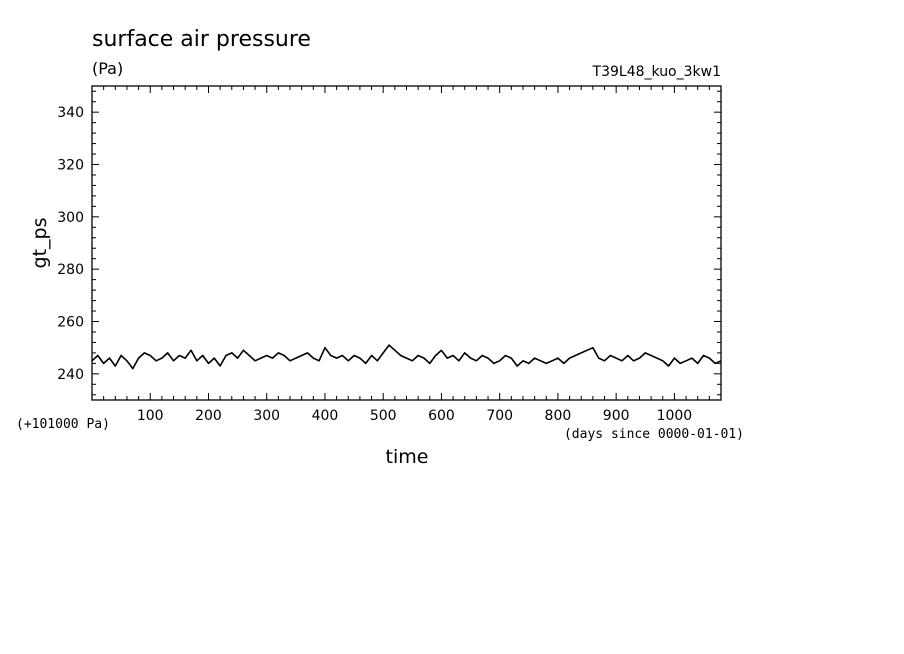 Image resolution: width=904 pixels, height=654 pixels. What do you see at coordinates (70, 218) in the screenshot?
I see `y-tick-label: 300` at bounding box center [70, 218].